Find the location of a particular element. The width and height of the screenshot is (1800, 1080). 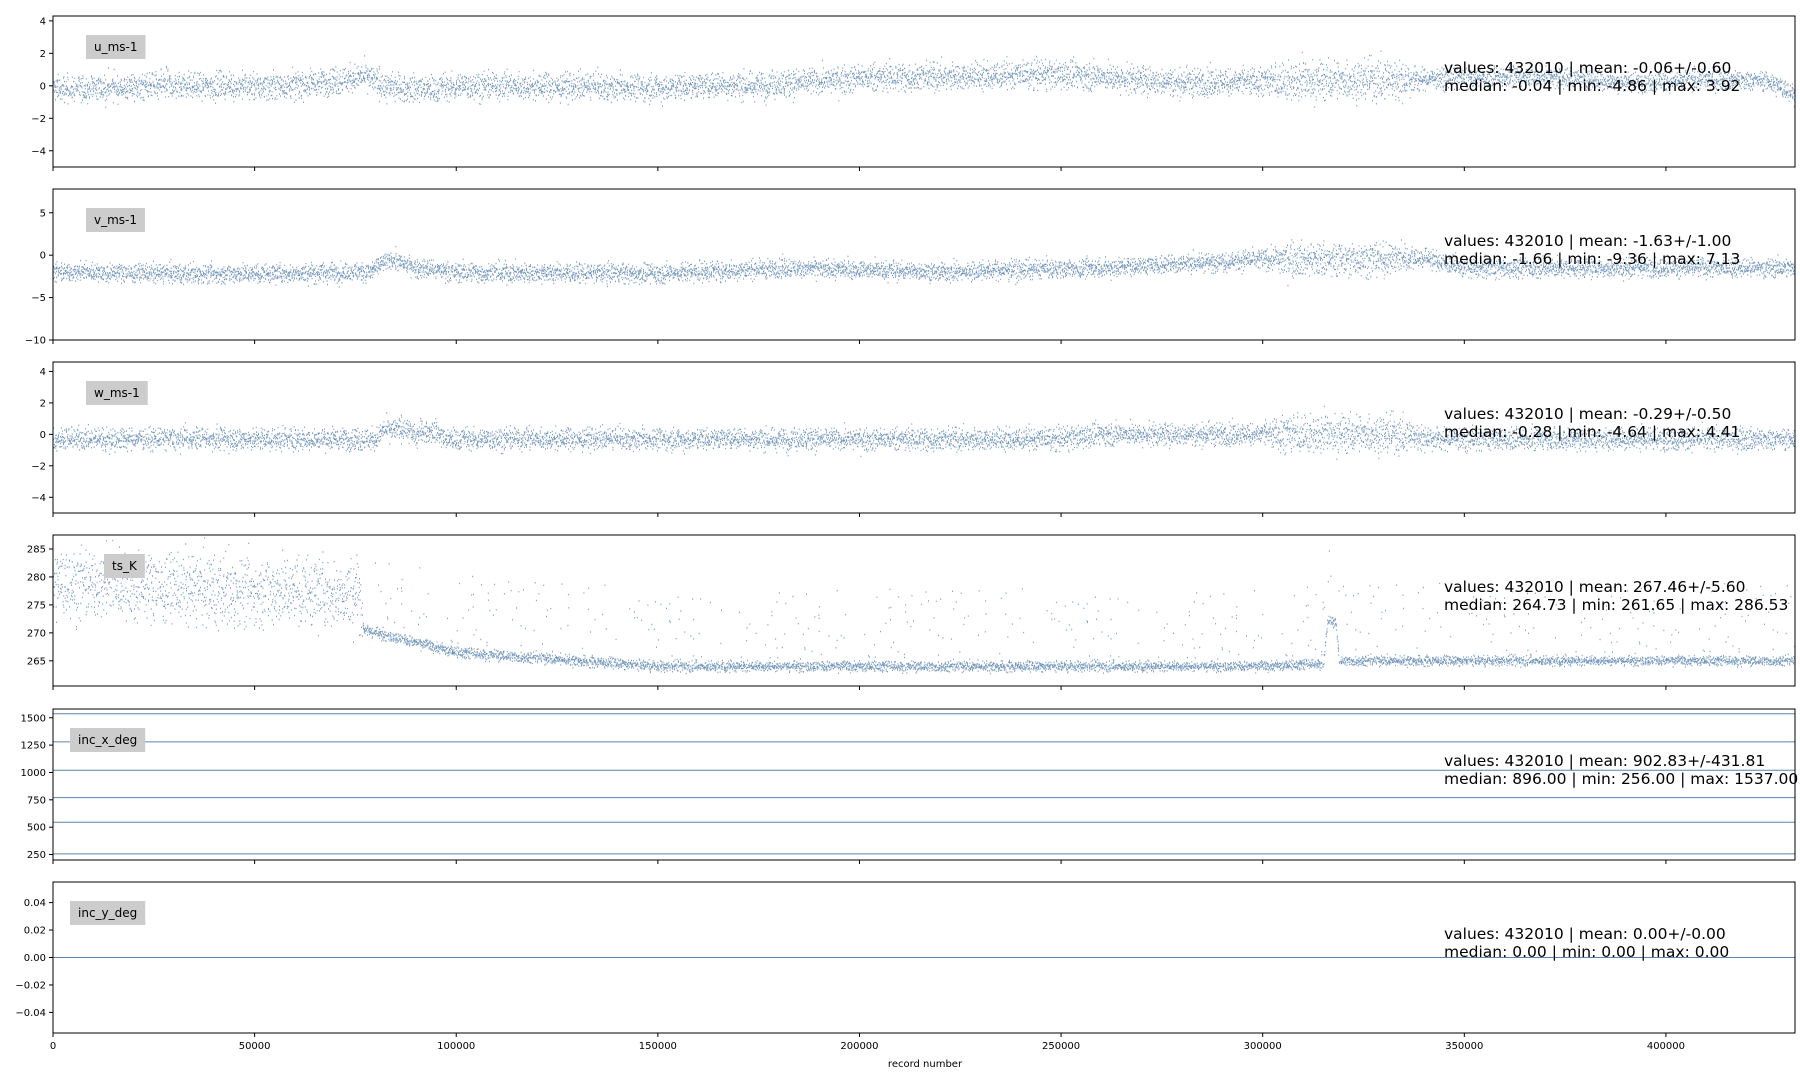

y-tick-label: 5 is located at coordinates (43, 213).